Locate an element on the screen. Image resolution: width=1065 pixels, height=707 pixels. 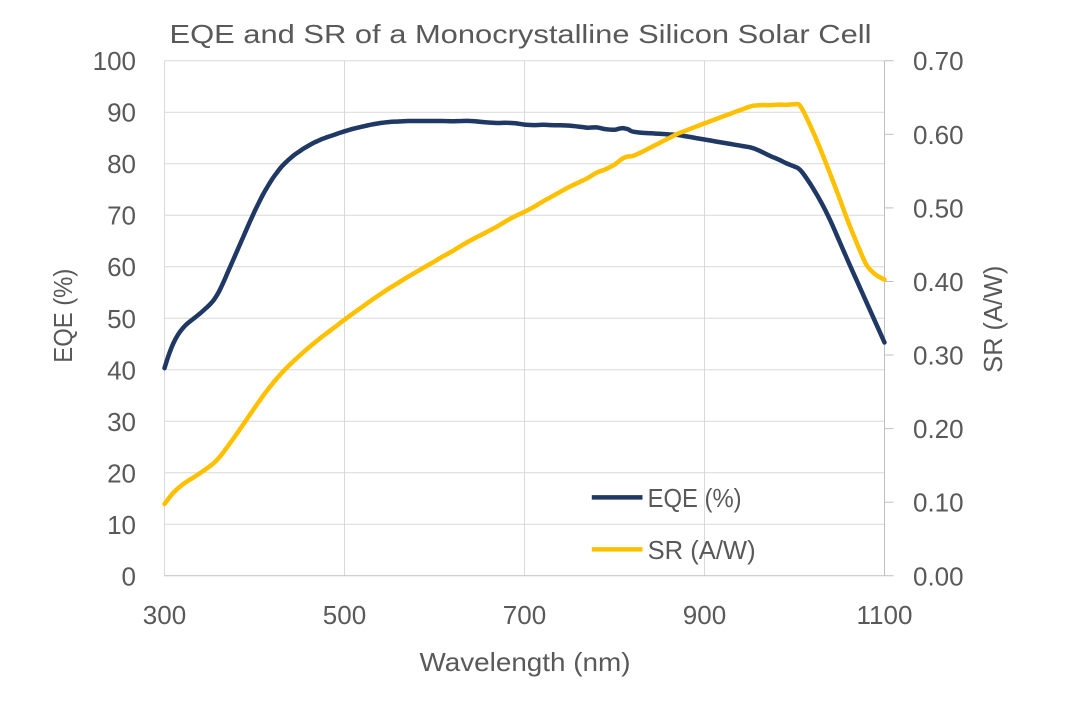
svg-text: 100 is located at coordinates (114, 61).